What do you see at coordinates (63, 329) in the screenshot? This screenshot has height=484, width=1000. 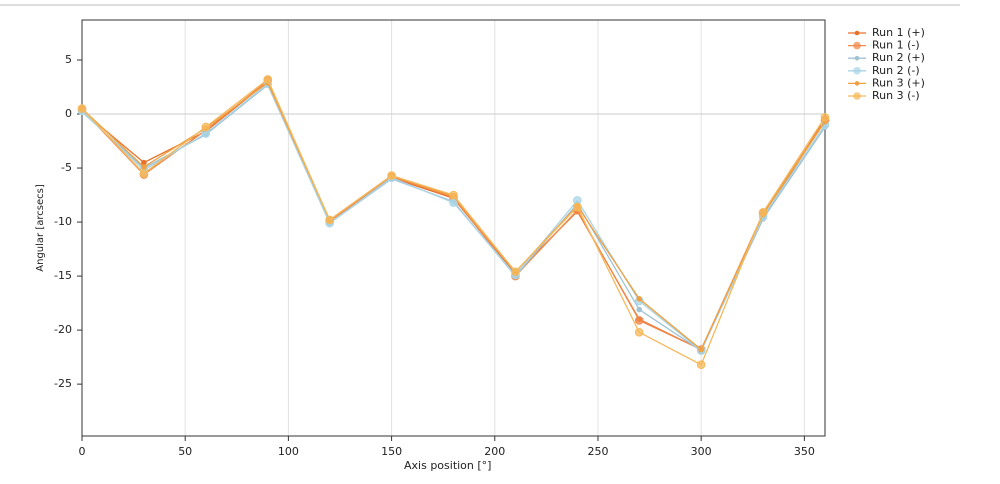 I see `y-tick-label: -20` at bounding box center [63, 329].